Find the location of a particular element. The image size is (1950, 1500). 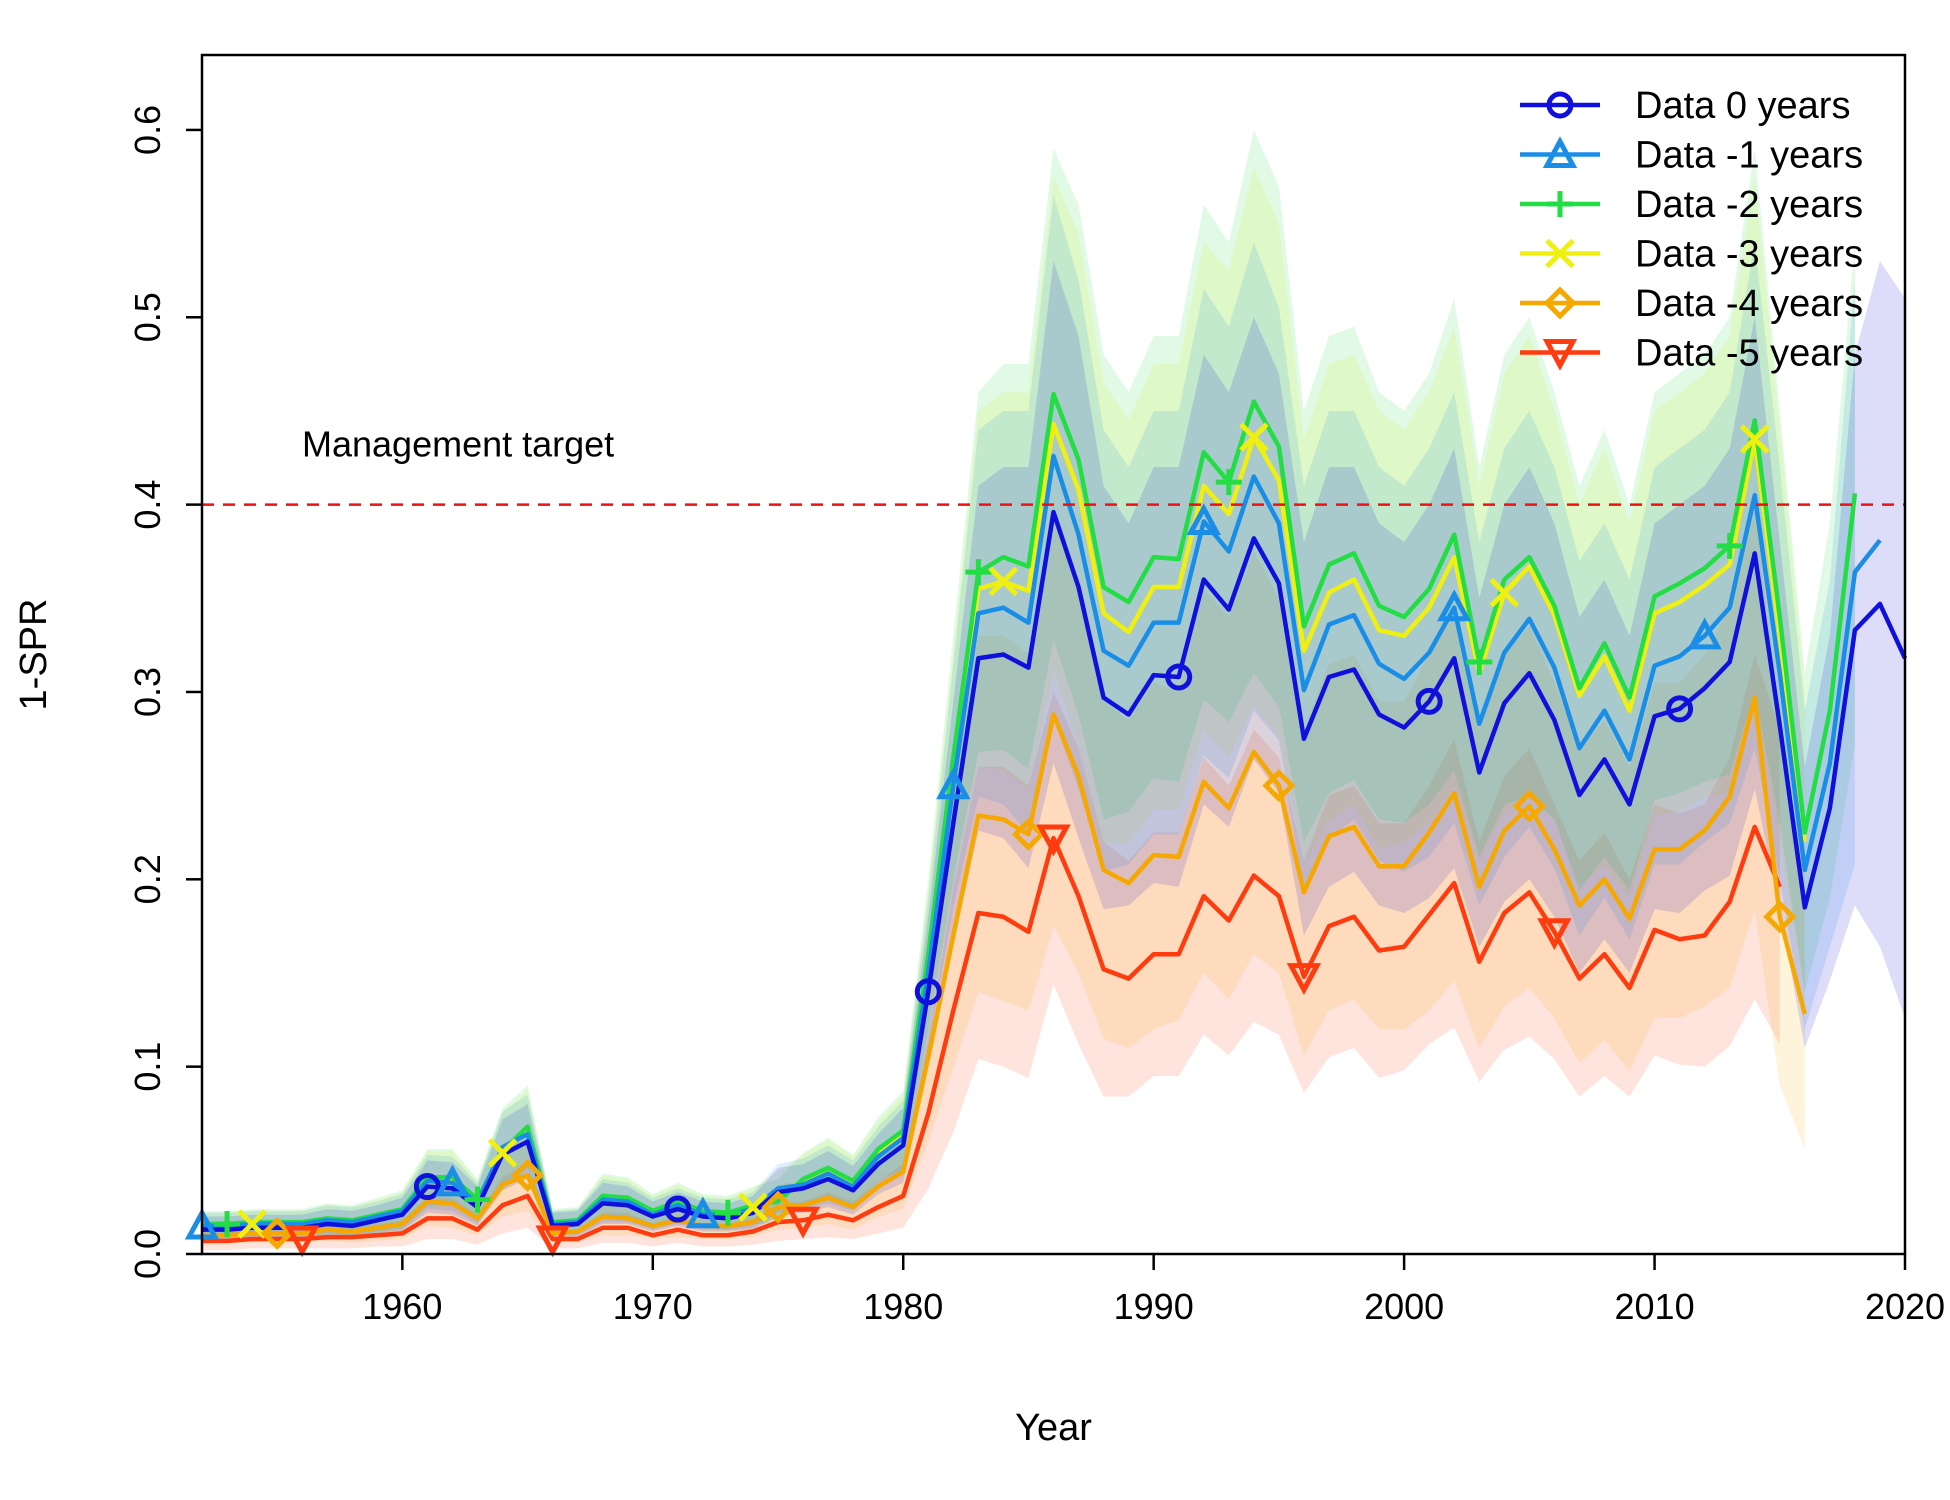

x-tick-label: 1960 is located at coordinates (402, 1306).